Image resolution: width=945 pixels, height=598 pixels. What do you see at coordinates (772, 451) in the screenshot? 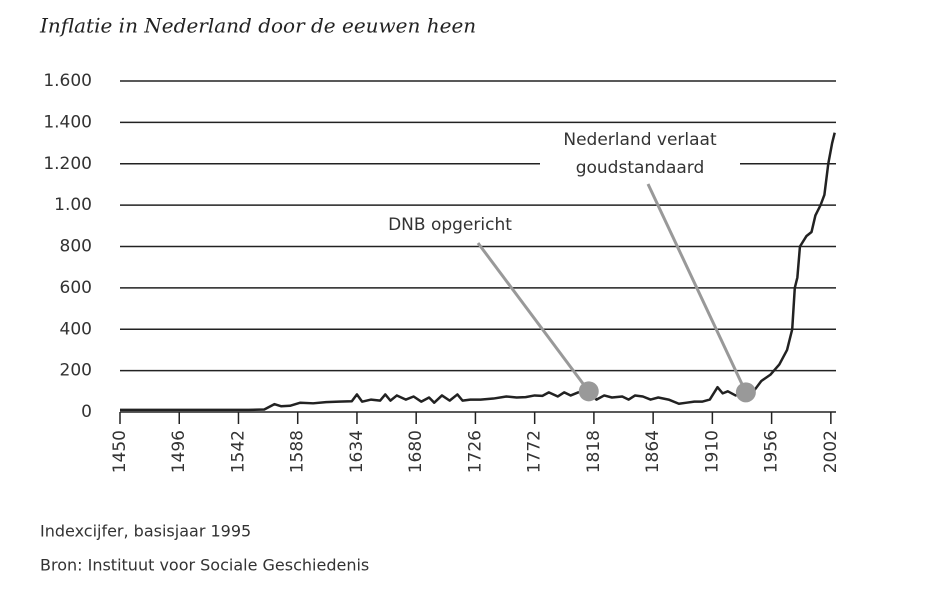
I see `x-tick-label: 1956` at bounding box center [772, 451].